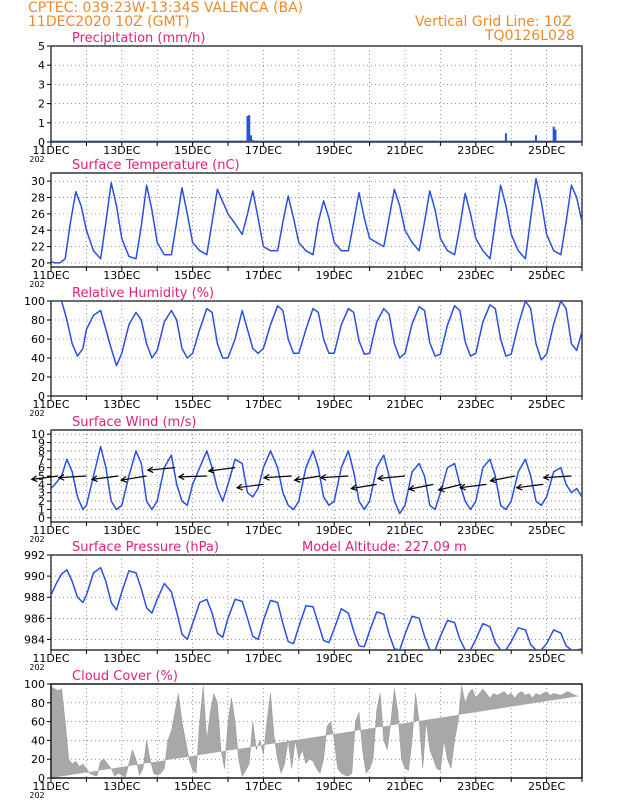 This screenshot has width=618, height=800. I want to click on y-tick-label: 3, so click(41, 493).